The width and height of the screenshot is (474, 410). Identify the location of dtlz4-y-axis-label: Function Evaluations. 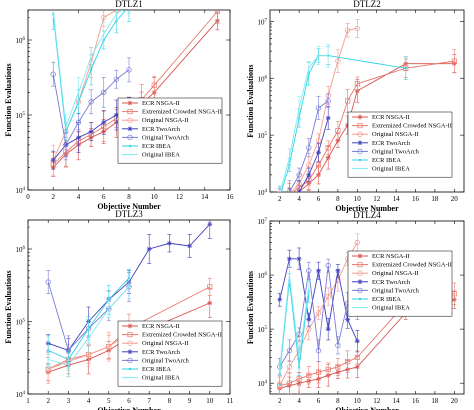
(250, 307).